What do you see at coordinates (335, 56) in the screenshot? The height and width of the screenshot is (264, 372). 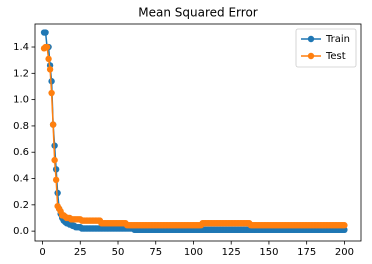 I see `legend-label: Test` at bounding box center [335, 56].